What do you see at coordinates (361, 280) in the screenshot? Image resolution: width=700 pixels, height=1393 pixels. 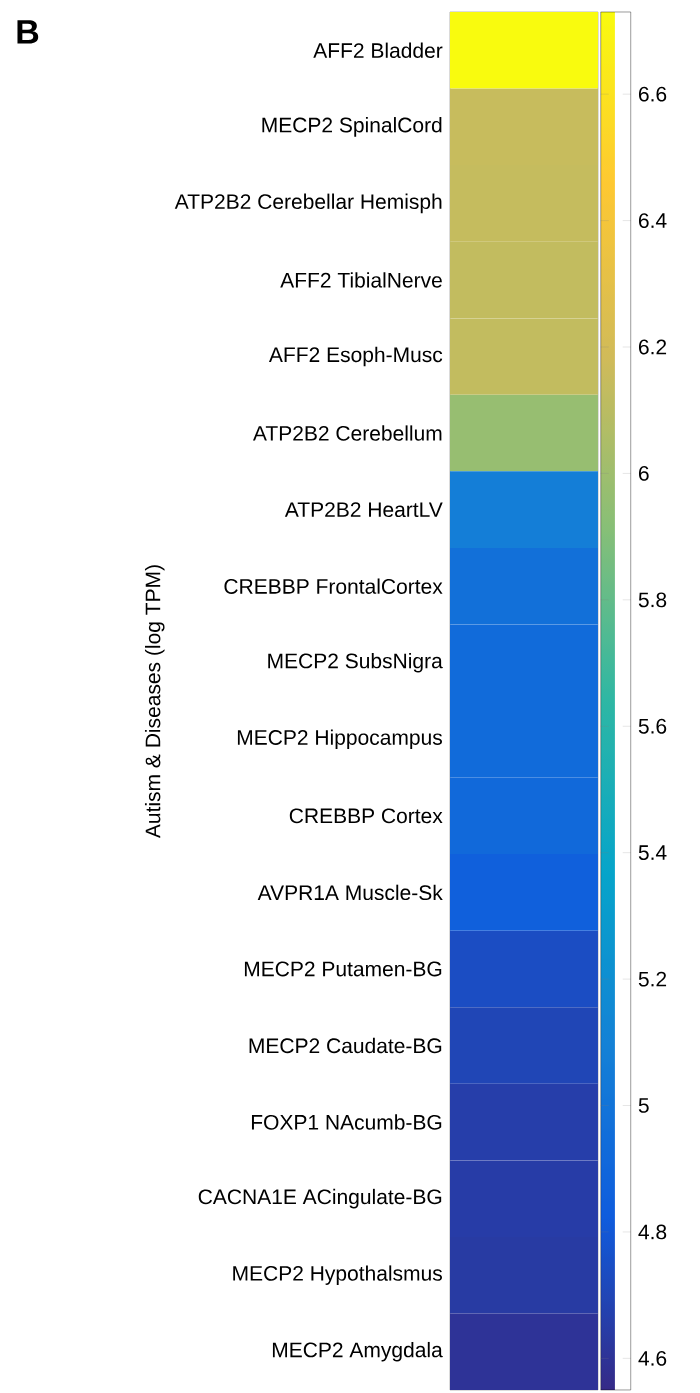 I see `y-tick-label: AFF2 TibialNerve` at bounding box center [361, 280].